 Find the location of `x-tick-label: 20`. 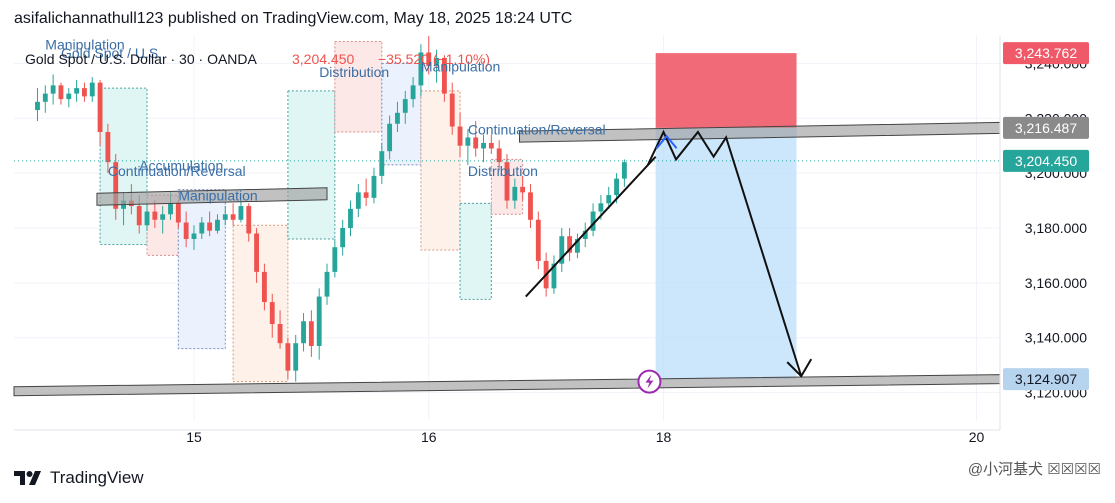

x-tick-label: 20 is located at coordinates (977, 437).